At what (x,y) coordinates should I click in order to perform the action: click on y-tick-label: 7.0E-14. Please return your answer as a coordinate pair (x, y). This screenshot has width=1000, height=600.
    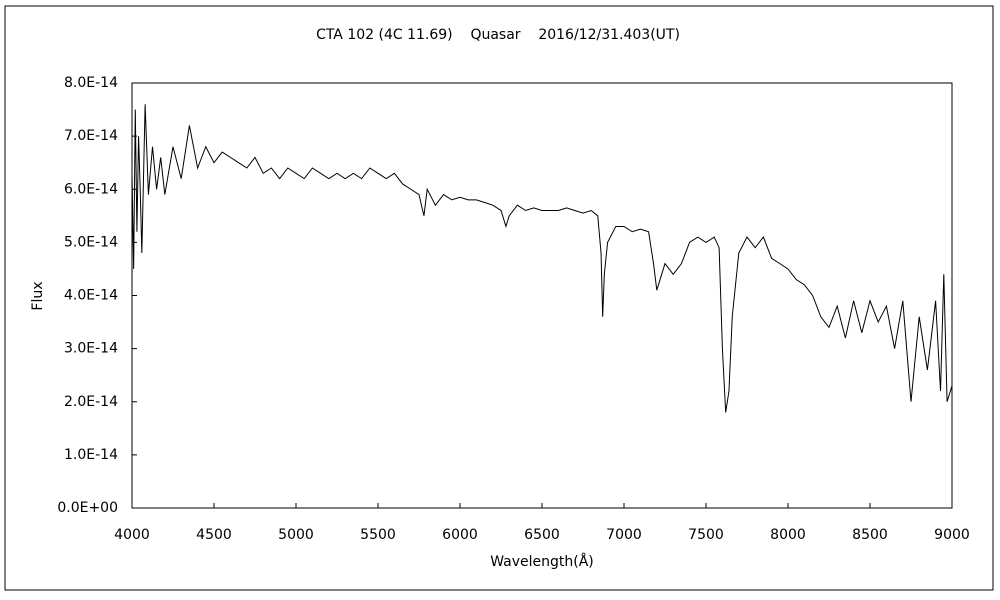
    Looking at the image, I should click on (91, 136).